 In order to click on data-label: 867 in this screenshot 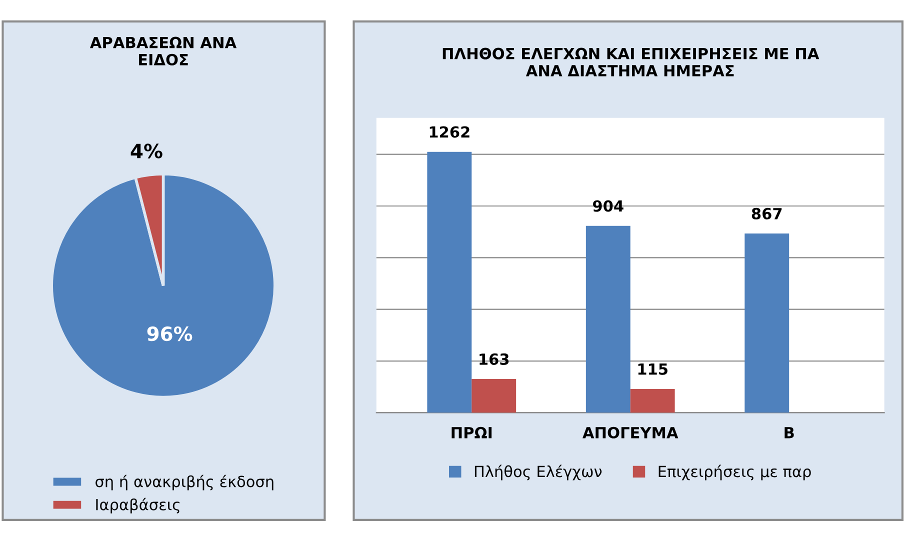, I will do `click(767, 214)`.